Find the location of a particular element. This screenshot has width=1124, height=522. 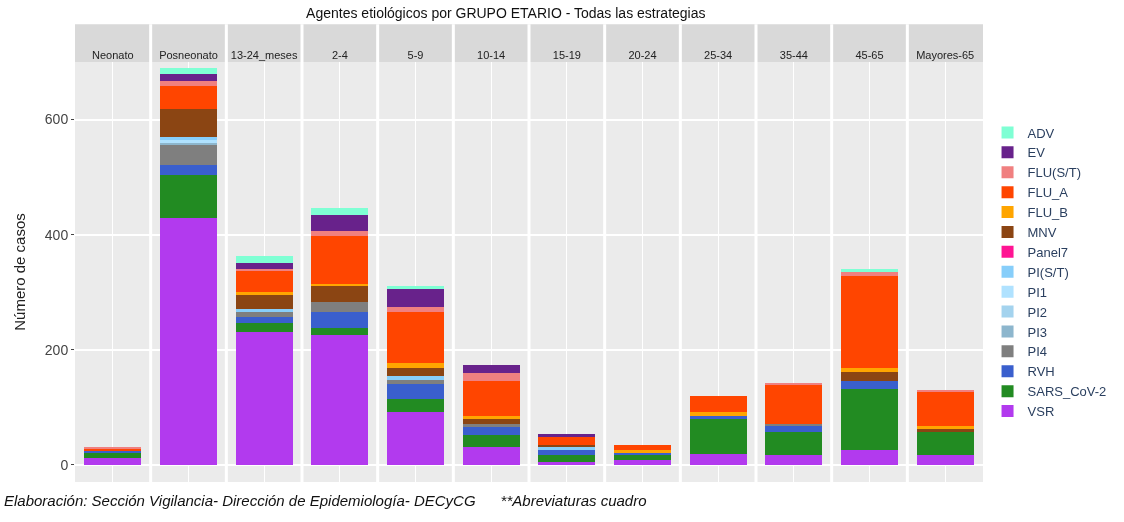

x-tick-label: 25-34 is located at coordinates (718, 54).